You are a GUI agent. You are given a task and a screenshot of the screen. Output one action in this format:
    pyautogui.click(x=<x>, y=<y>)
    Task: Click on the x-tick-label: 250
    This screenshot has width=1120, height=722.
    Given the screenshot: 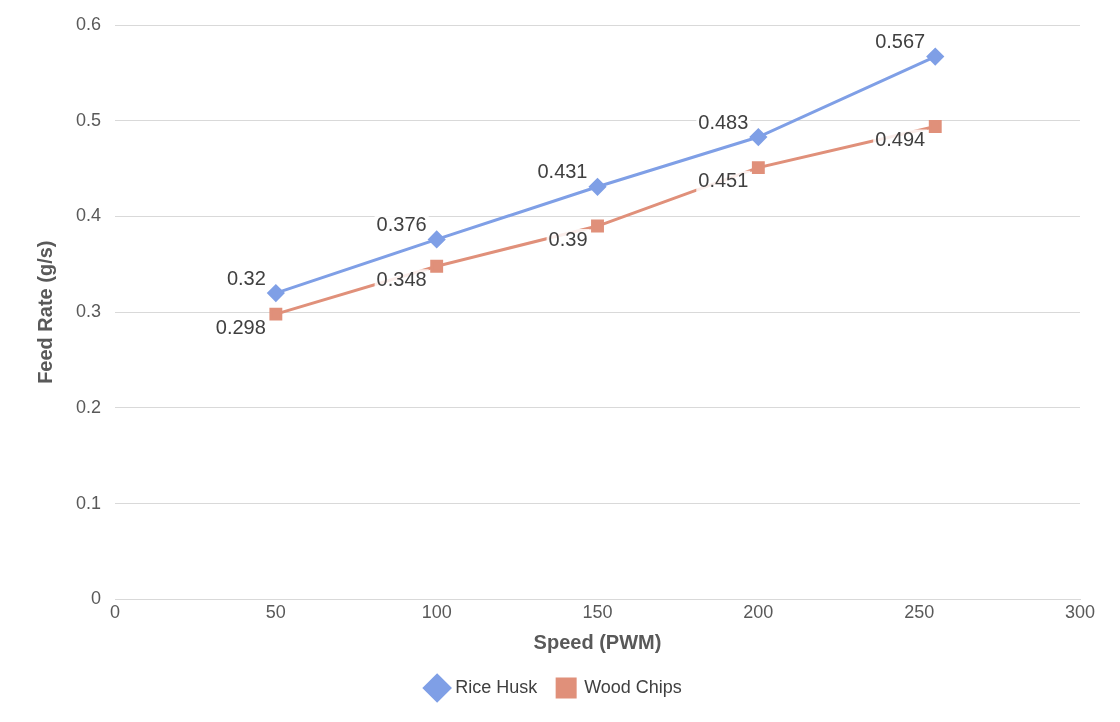 What is the action you would take?
    pyautogui.click(x=919, y=612)
    